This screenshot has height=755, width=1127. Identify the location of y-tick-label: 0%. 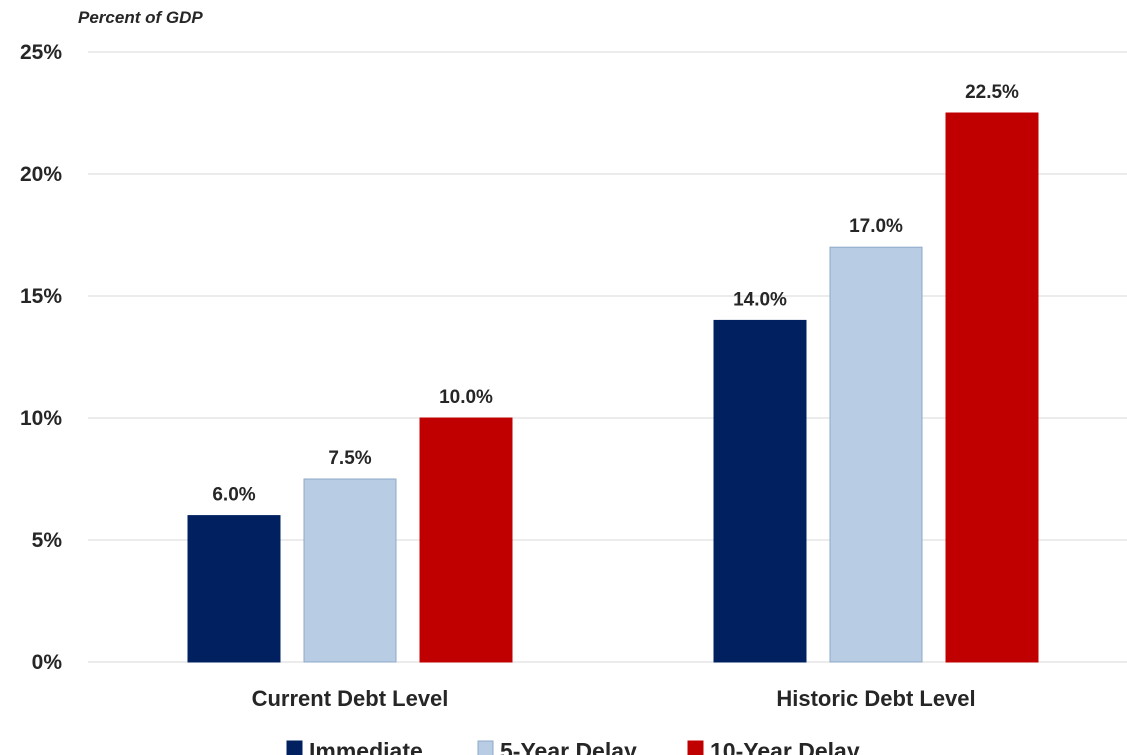
(47, 662).